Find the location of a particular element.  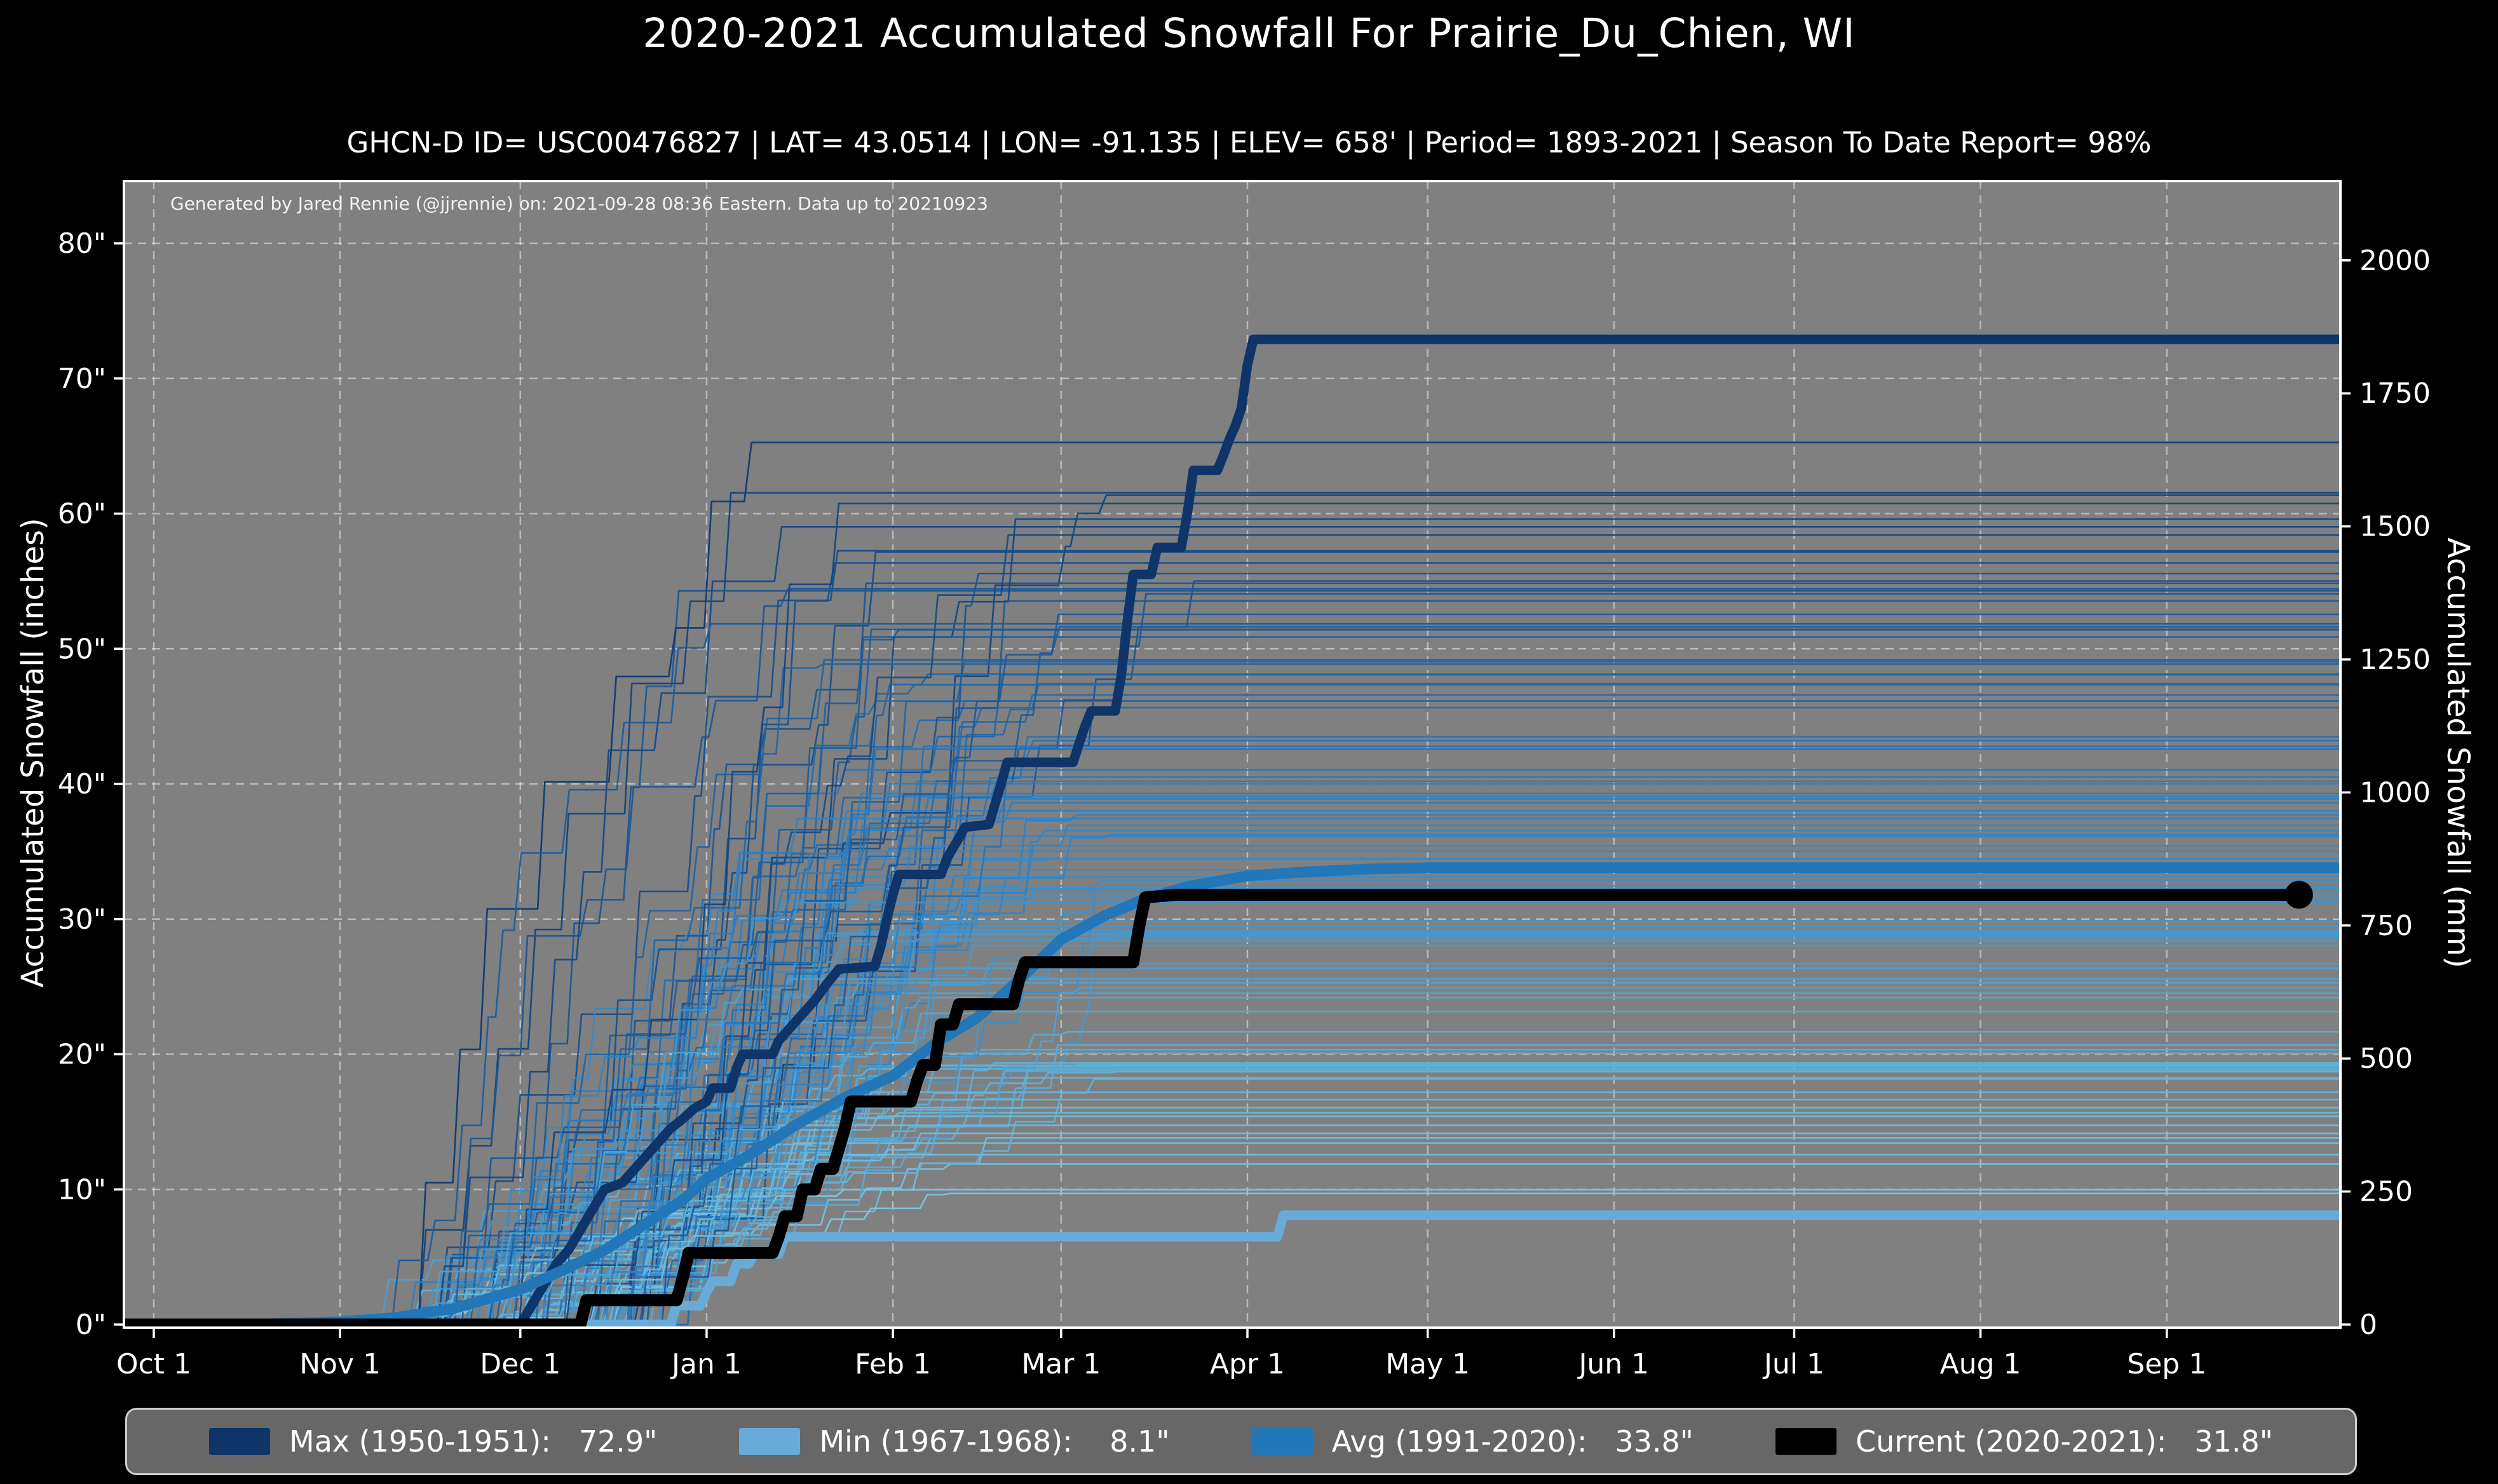

svg-text: Jan 1 is located at coordinates (706, 1364).